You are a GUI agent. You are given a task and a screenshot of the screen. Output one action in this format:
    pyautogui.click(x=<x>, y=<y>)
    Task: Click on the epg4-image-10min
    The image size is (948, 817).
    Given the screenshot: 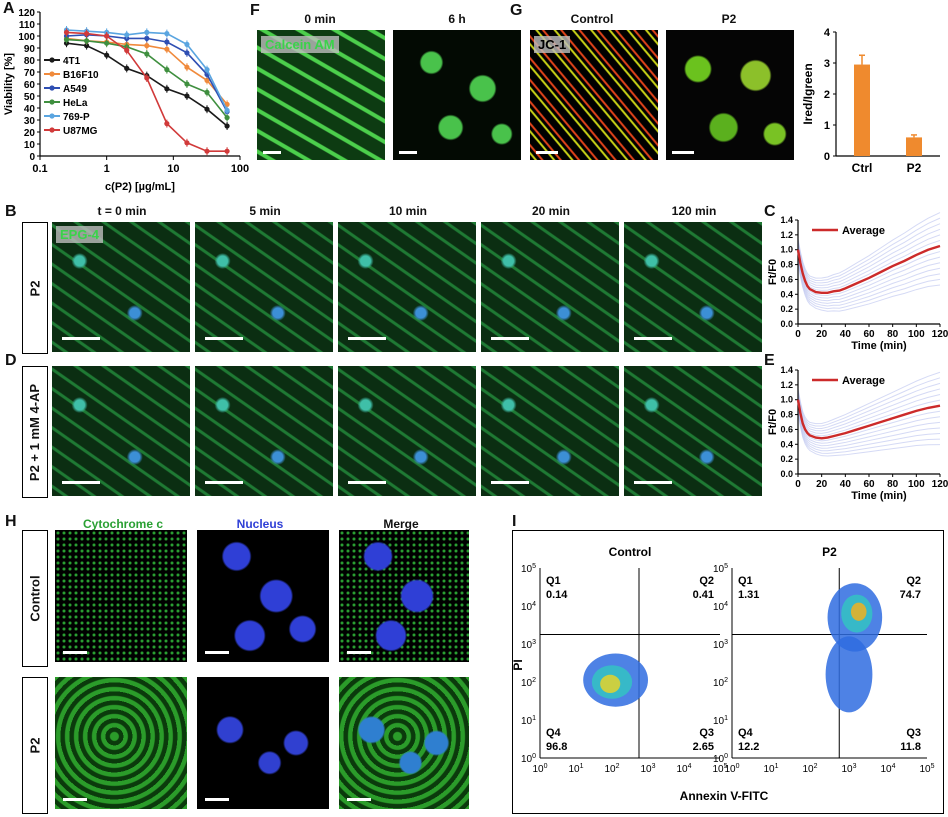 What is the action you would take?
    pyautogui.click(x=407, y=287)
    